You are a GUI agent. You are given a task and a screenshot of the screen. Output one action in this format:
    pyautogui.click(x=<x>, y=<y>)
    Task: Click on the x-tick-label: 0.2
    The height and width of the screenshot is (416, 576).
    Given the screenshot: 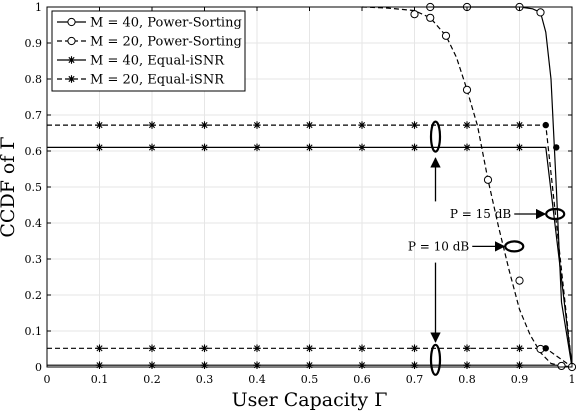 What is the action you would take?
    pyautogui.click(x=152, y=379)
    